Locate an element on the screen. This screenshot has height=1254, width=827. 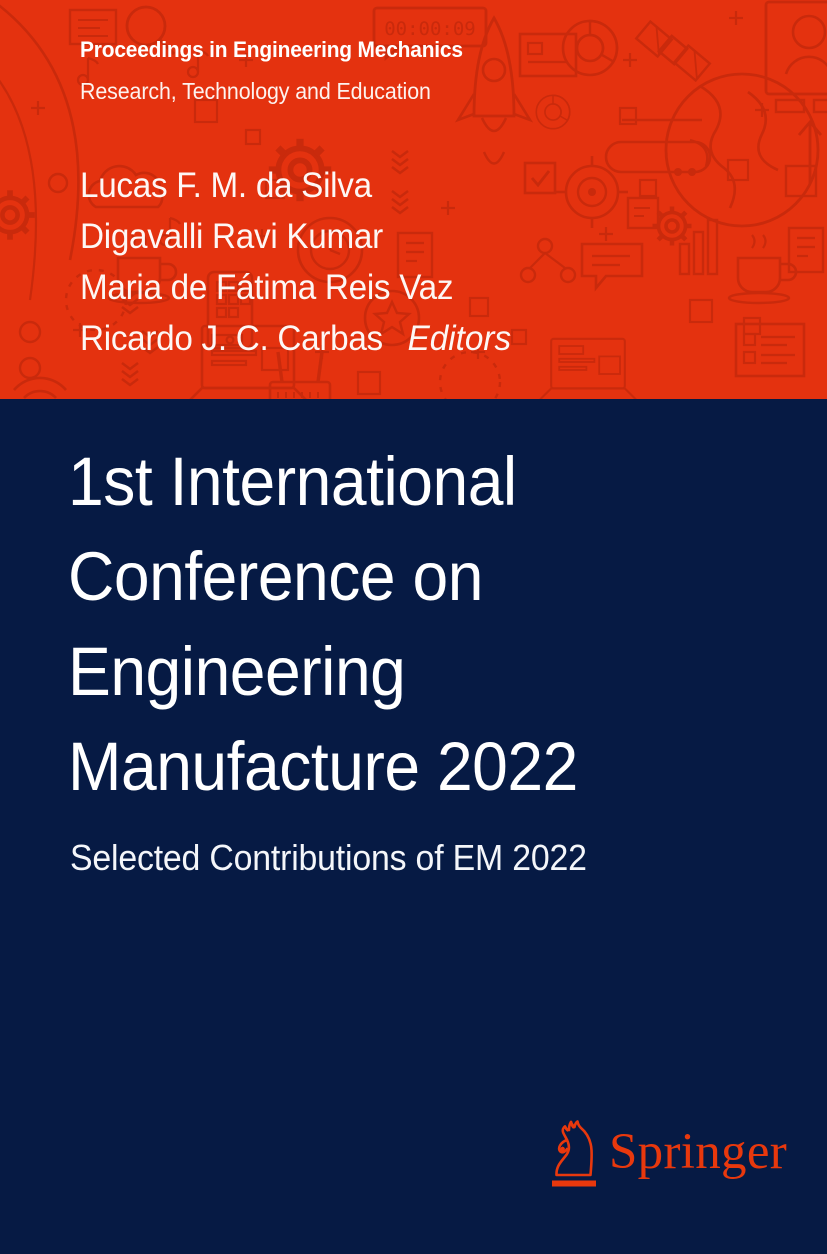
title-line: Engineering is located at coordinates (237, 671).